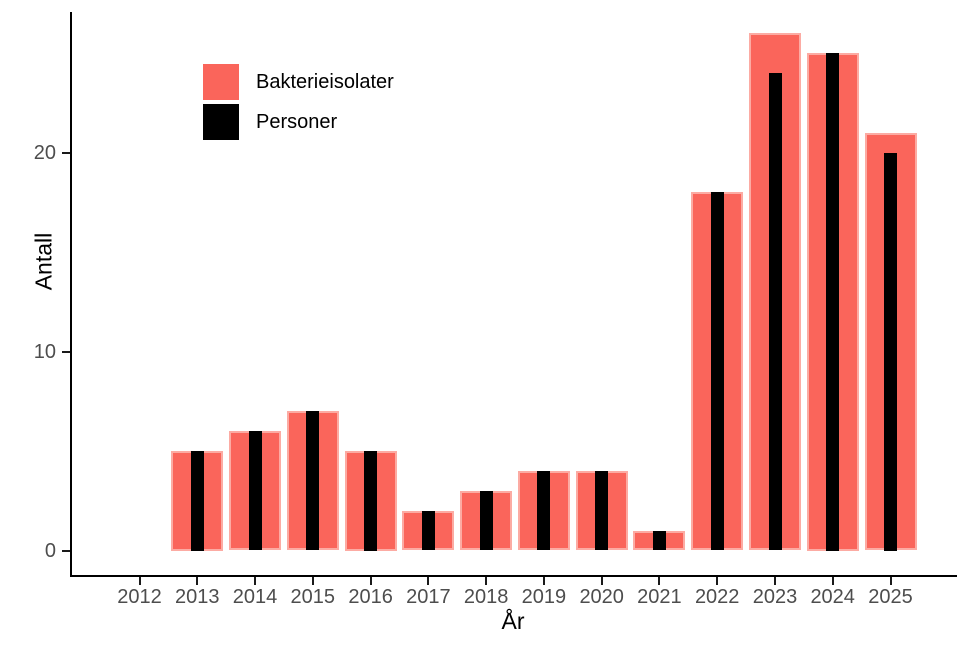  Describe the element at coordinates (71, 294) in the screenshot. I see `y-axis-line` at that location.